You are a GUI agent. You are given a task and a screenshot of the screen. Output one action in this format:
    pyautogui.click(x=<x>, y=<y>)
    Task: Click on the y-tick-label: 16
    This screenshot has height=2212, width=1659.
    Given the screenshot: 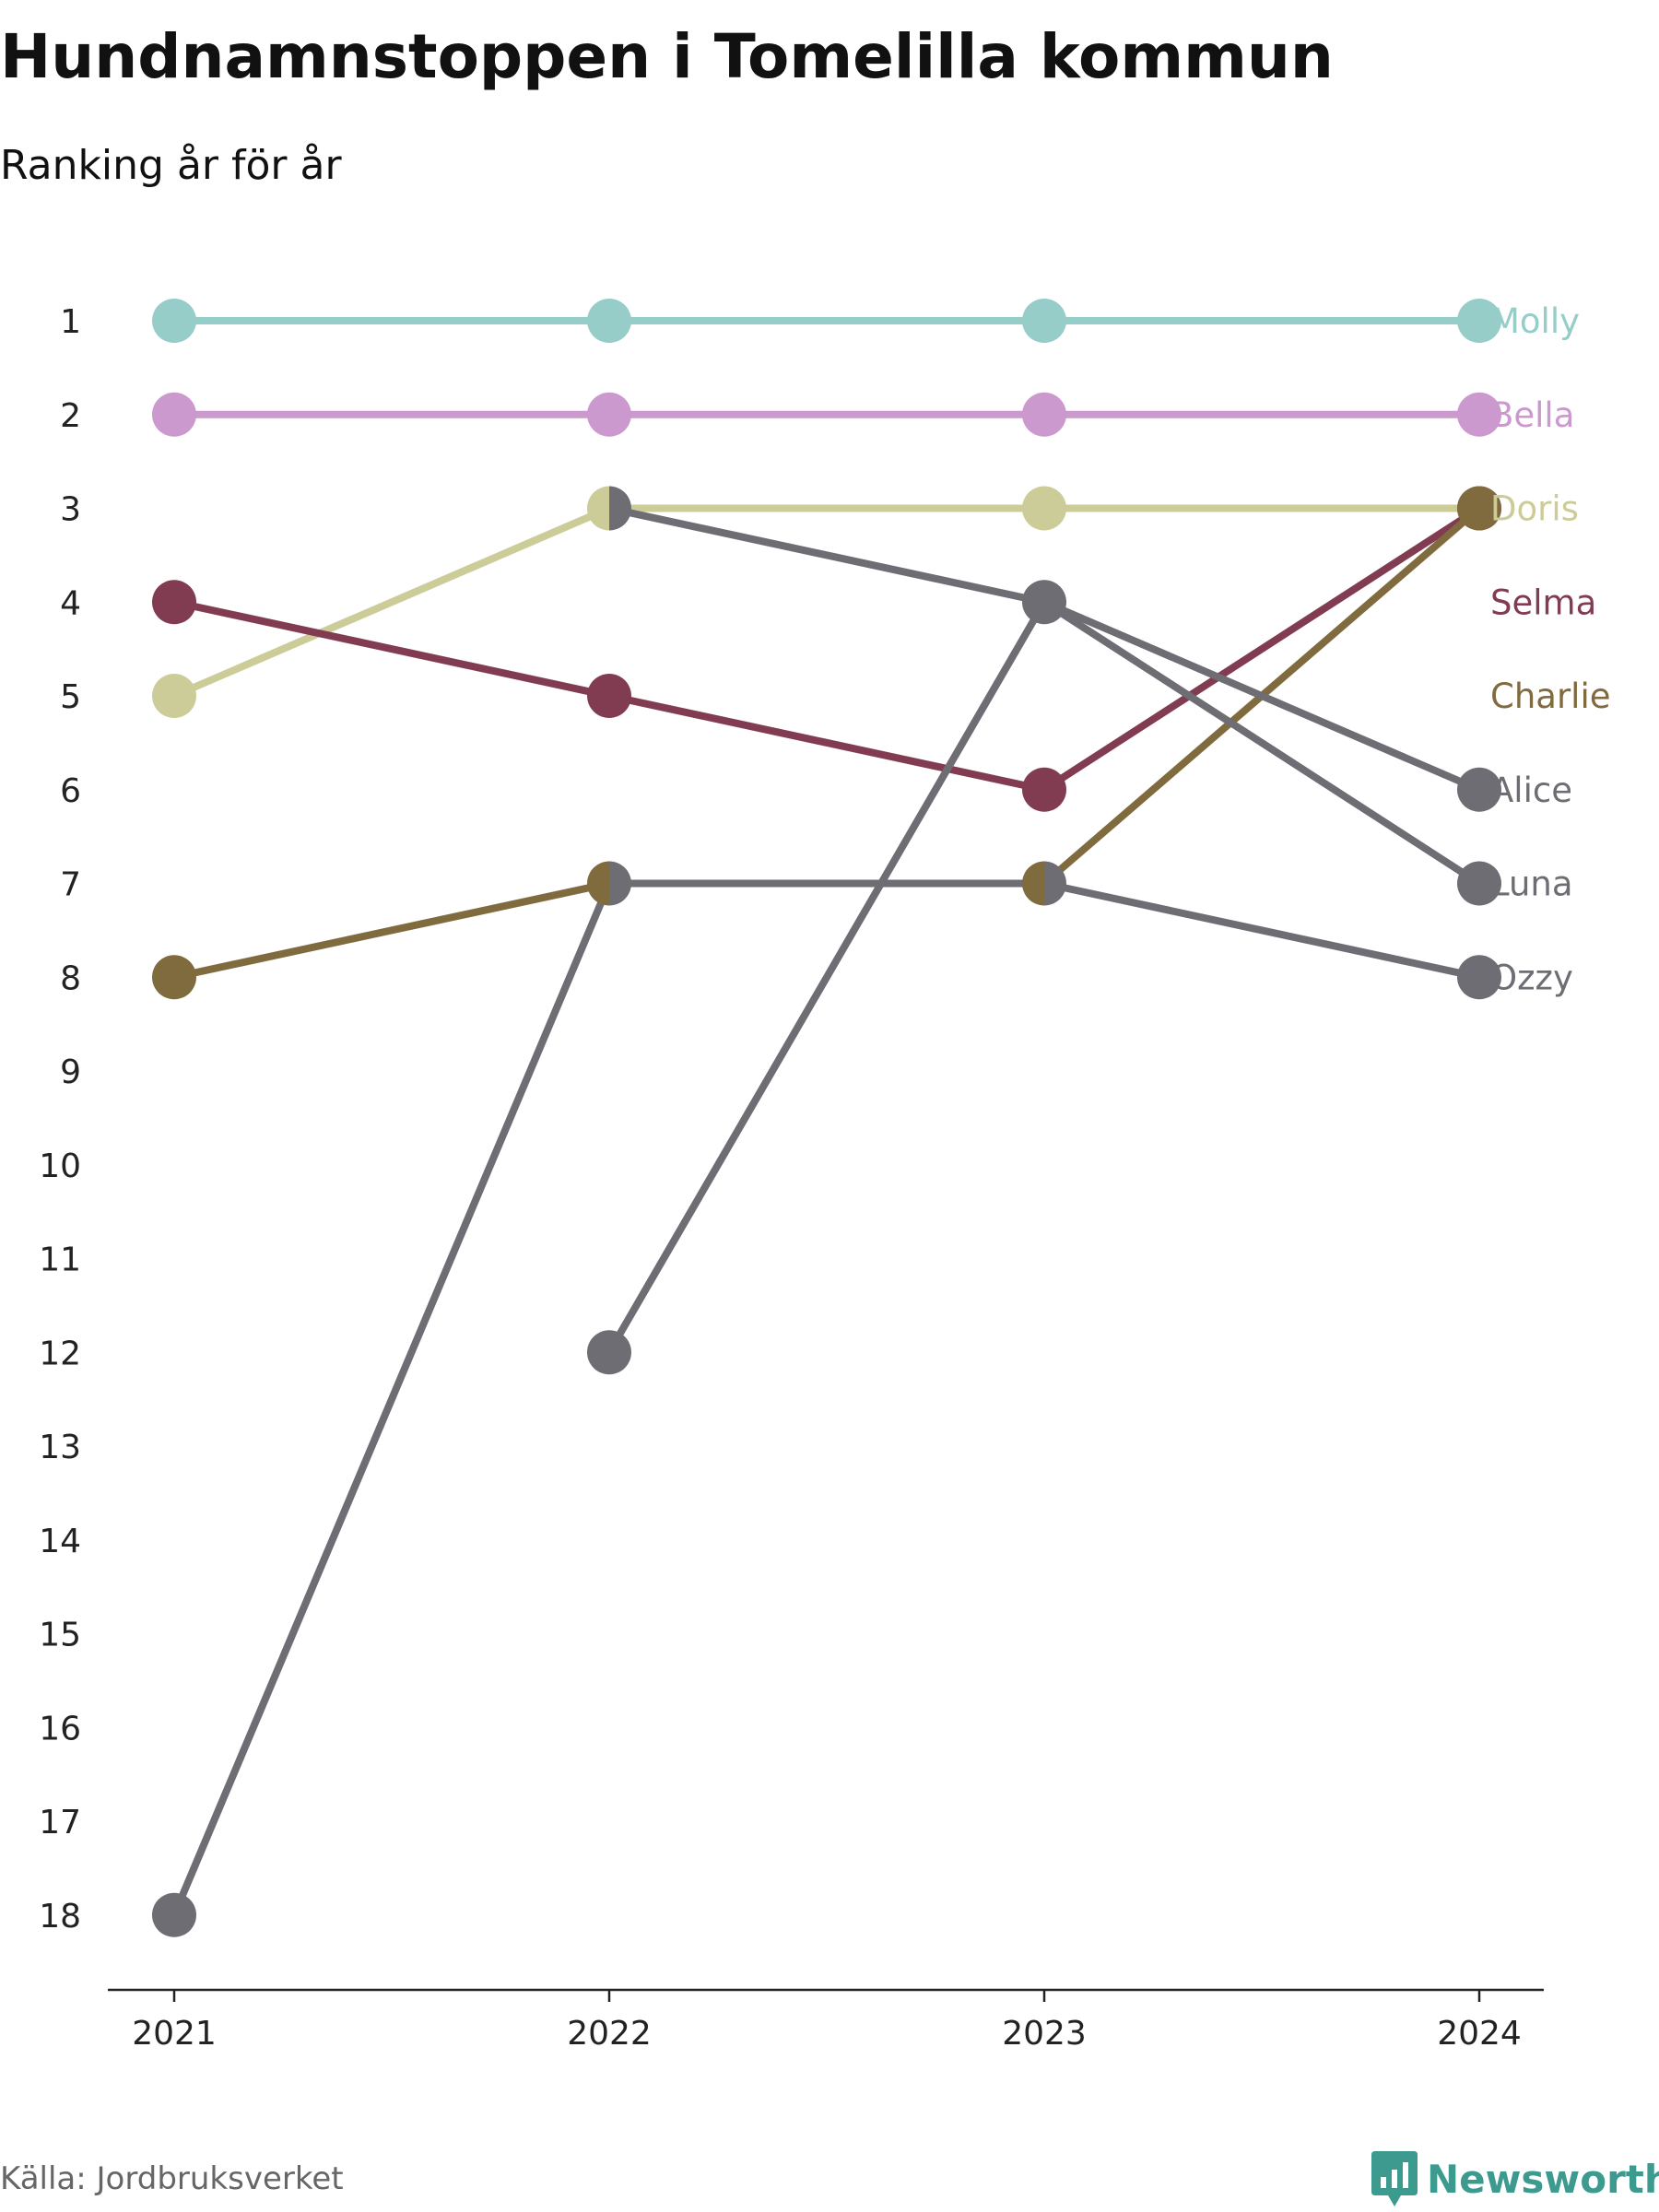 What is the action you would take?
    pyautogui.click(x=60, y=1728)
    